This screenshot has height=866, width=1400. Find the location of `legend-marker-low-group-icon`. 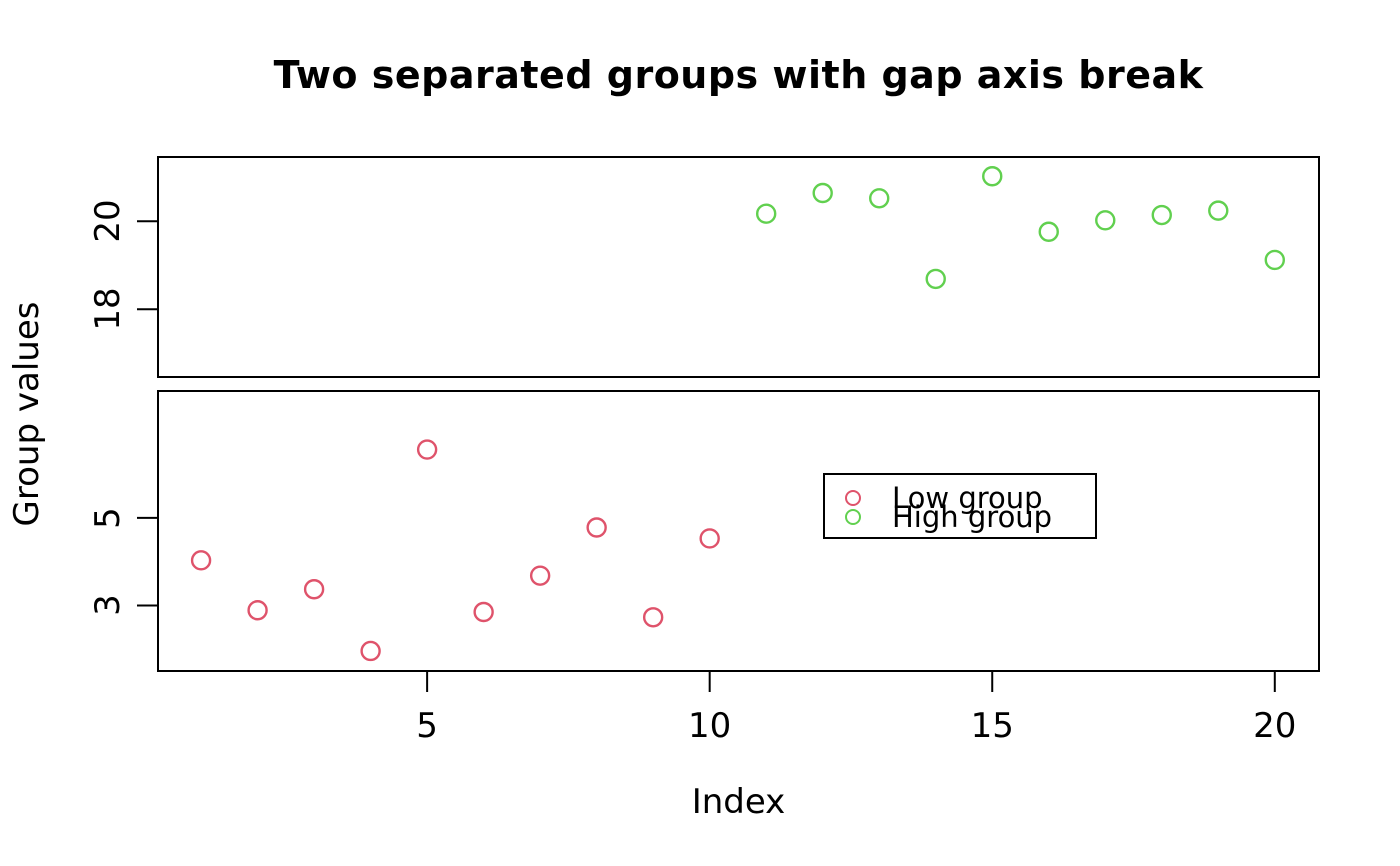

legend-marker-low-group-icon is located at coordinates (853, 498).